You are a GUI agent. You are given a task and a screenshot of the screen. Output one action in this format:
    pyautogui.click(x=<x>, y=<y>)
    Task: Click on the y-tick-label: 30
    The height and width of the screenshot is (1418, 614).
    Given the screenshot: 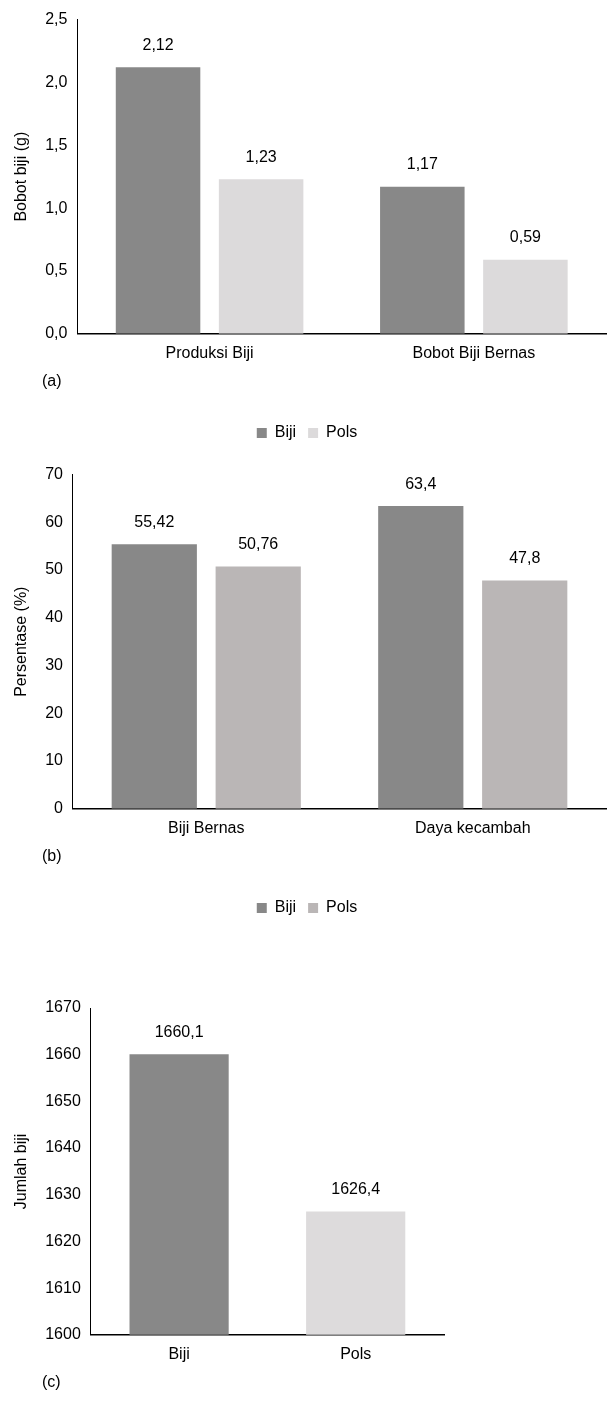 What is the action you would take?
    pyautogui.click(x=54, y=664)
    